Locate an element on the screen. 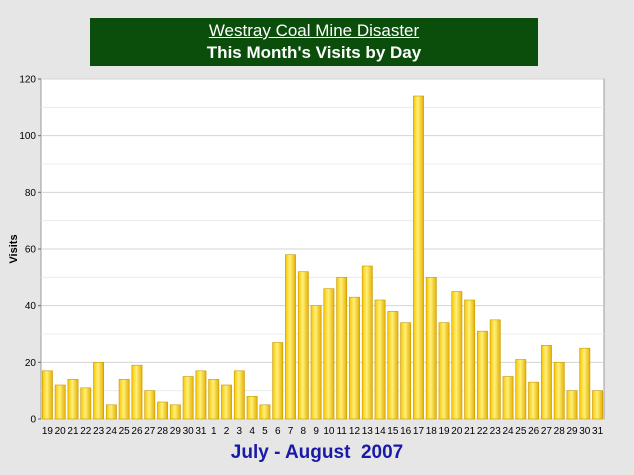 This screenshot has height=475, width=634. y-tick-label: 40 is located at coordinates (31, 306).